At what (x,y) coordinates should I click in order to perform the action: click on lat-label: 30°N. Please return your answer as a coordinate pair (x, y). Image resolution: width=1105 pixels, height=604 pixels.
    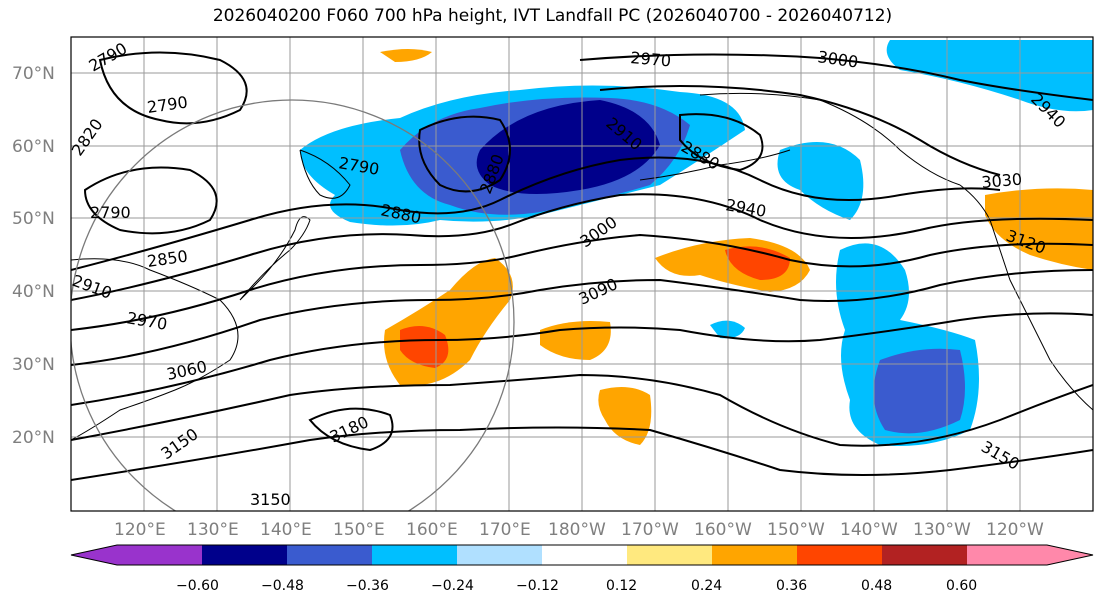
    Looking at the image, I should click on (33, 365).